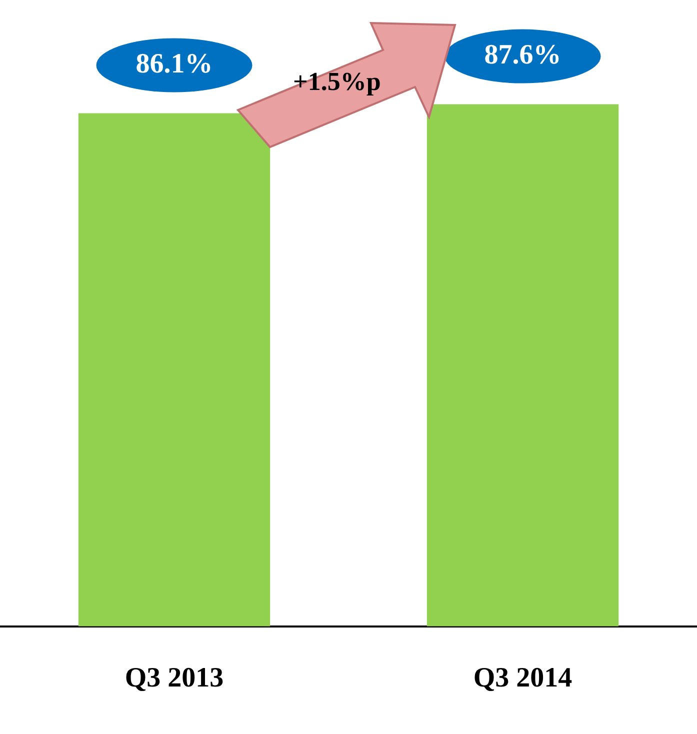 This screenshot has width=697, height=734. I want to click on data-label: 87.6%, so click(523, 55).